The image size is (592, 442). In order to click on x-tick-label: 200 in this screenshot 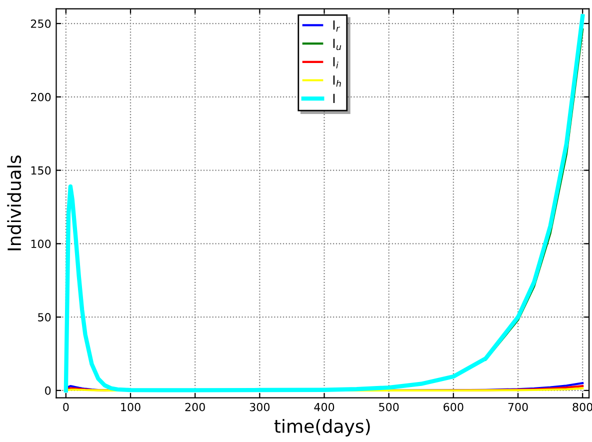, I will do `click(195, 407)`.